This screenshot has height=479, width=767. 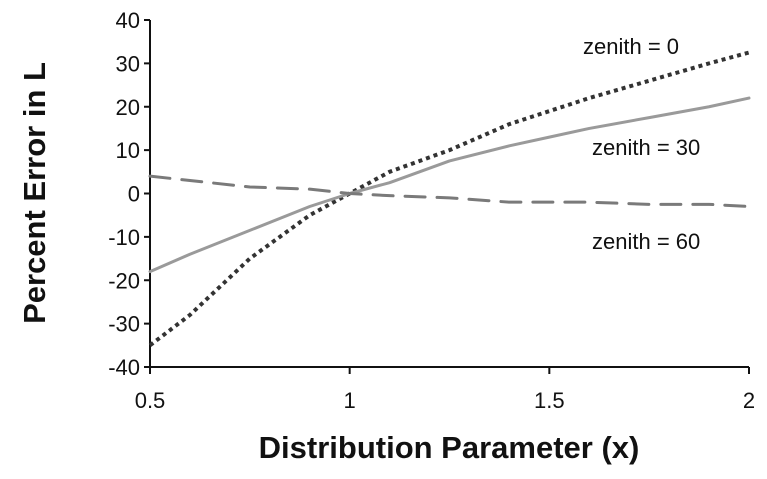 I want to click on x-tick-label: 1, so click(x=350, y=400).